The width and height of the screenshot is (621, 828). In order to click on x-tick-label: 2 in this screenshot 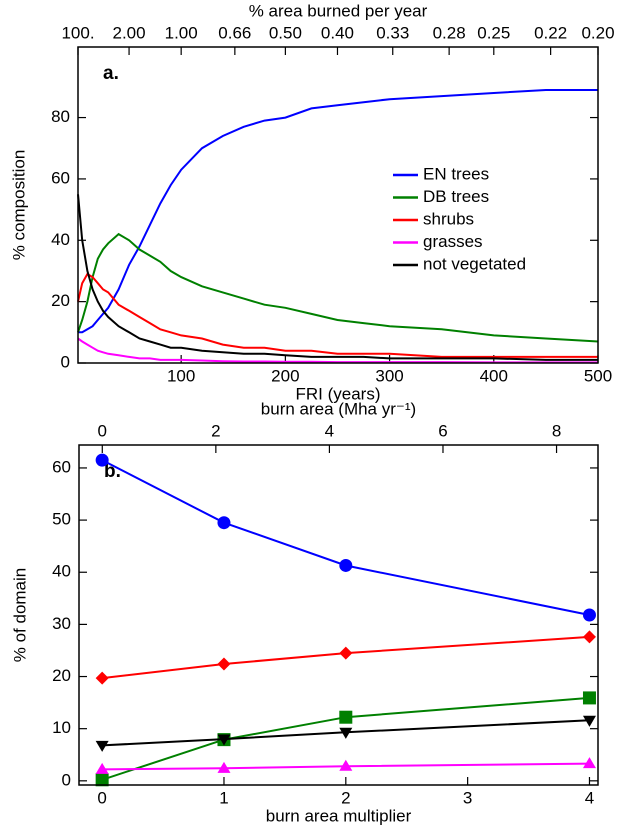, I will do `click(345, 797)`.